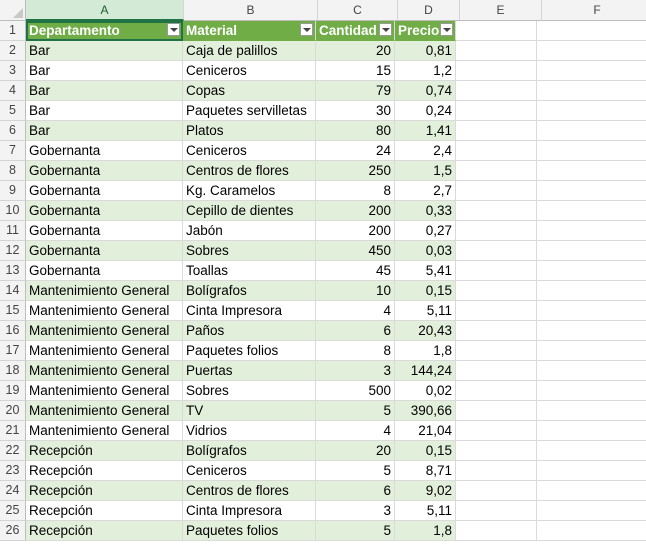  I want to click on row-header: 23, so click(13, 471).